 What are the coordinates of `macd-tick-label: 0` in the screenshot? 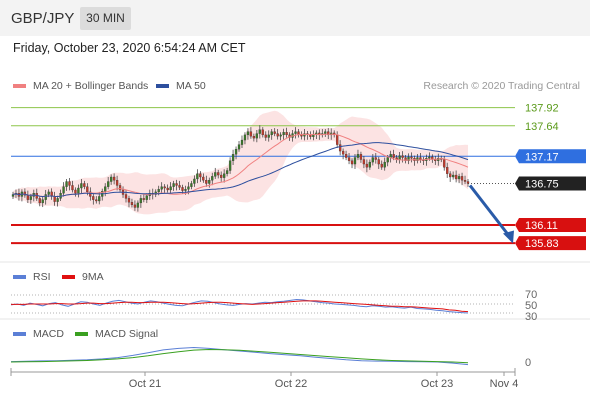 It's located at (528, 363).